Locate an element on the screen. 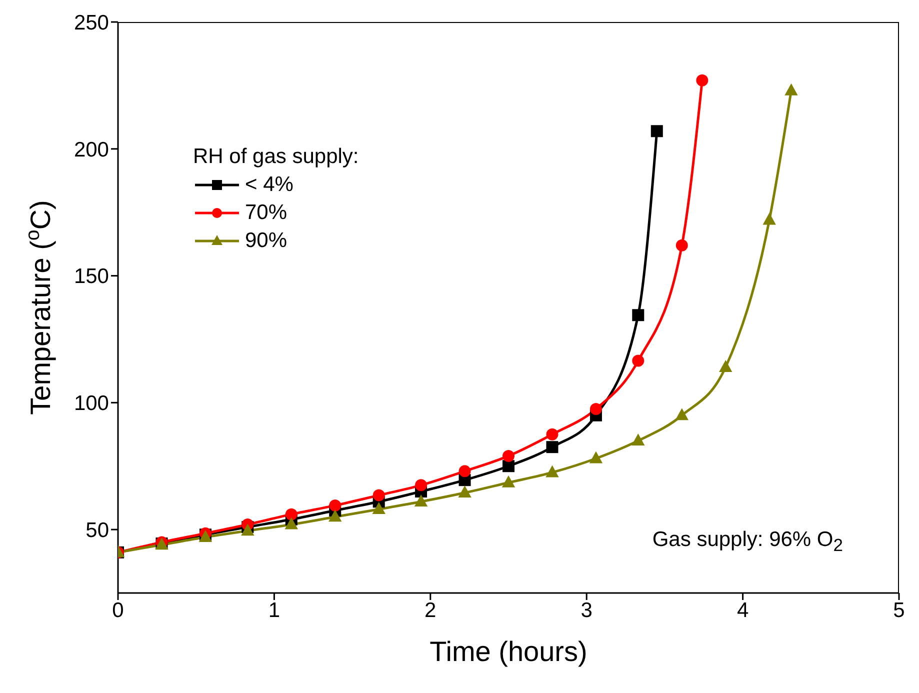  legend-label: 70% is located at coordinates (266, 213).